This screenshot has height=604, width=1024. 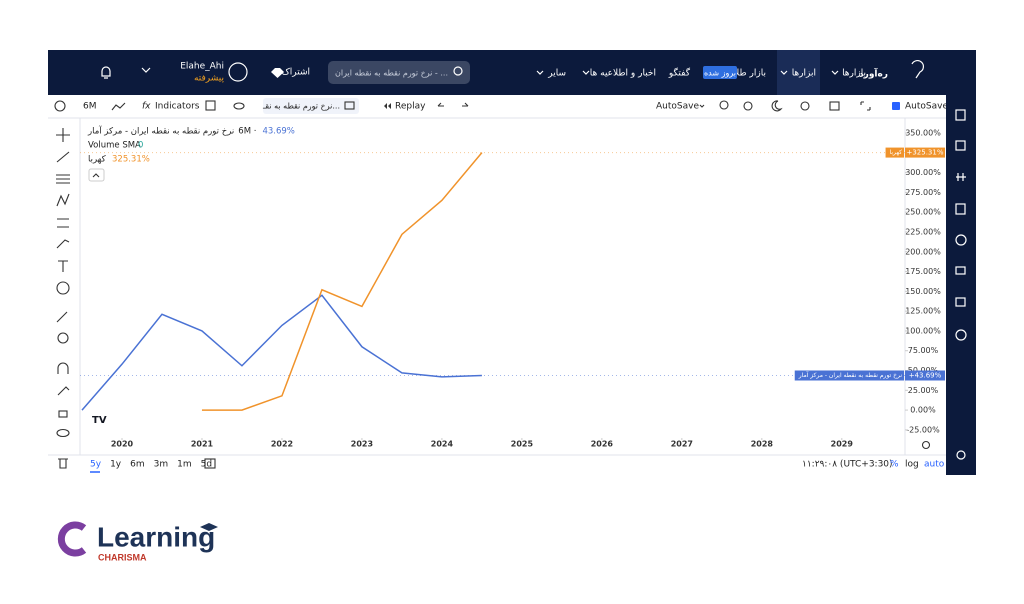 What do you see at coordinates (442, 444) in the screenshot?
I see `x-tick-label: 2024` at bounding box center [442, 444].